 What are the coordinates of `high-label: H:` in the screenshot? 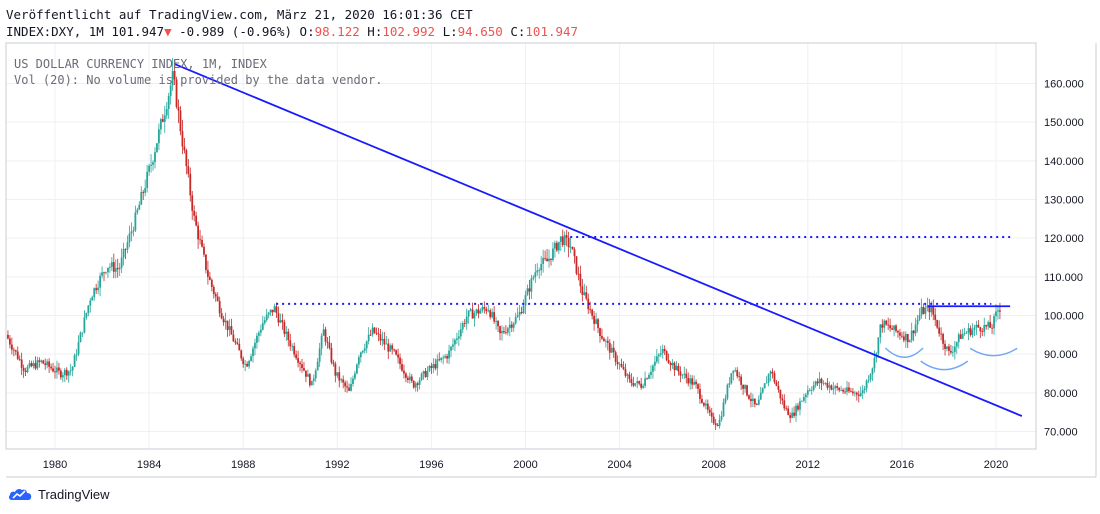 It's located at (375, 31).